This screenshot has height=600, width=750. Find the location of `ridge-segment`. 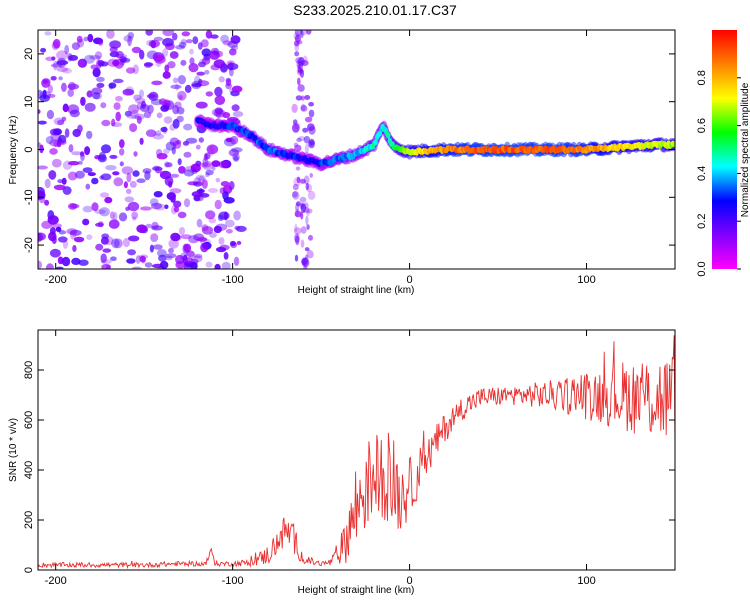

ridge-segment is located at coordinates (375, 142).